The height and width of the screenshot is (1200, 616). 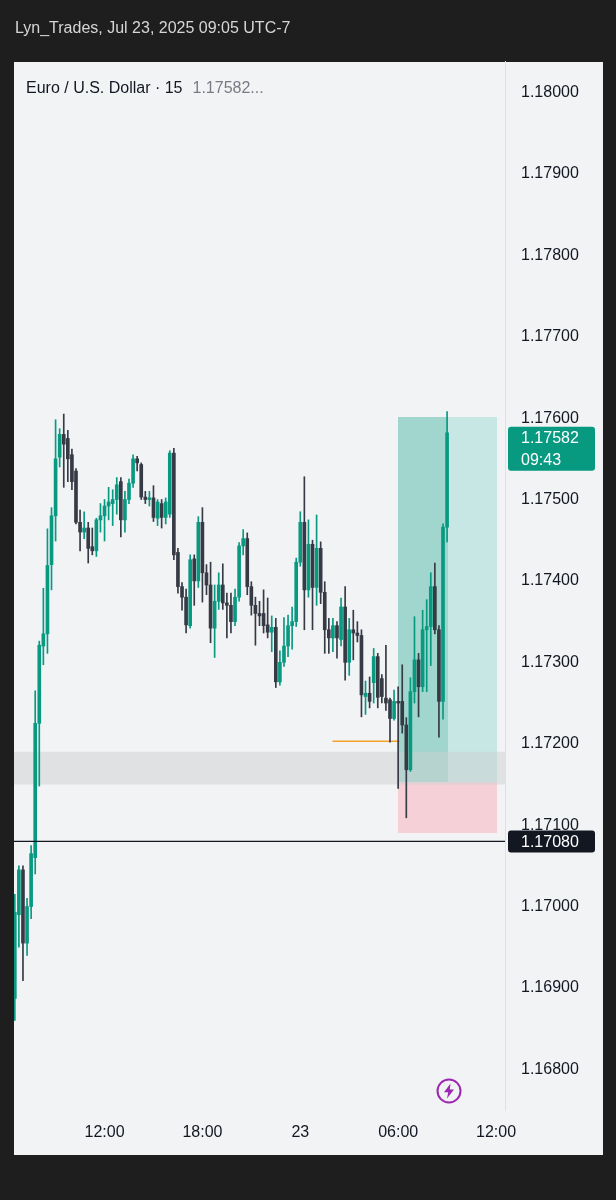 What do you see at coordinates (550, 254) in the screenshot?
I see `y-tick-label: 1.17800` at bounding box center [550, 254].